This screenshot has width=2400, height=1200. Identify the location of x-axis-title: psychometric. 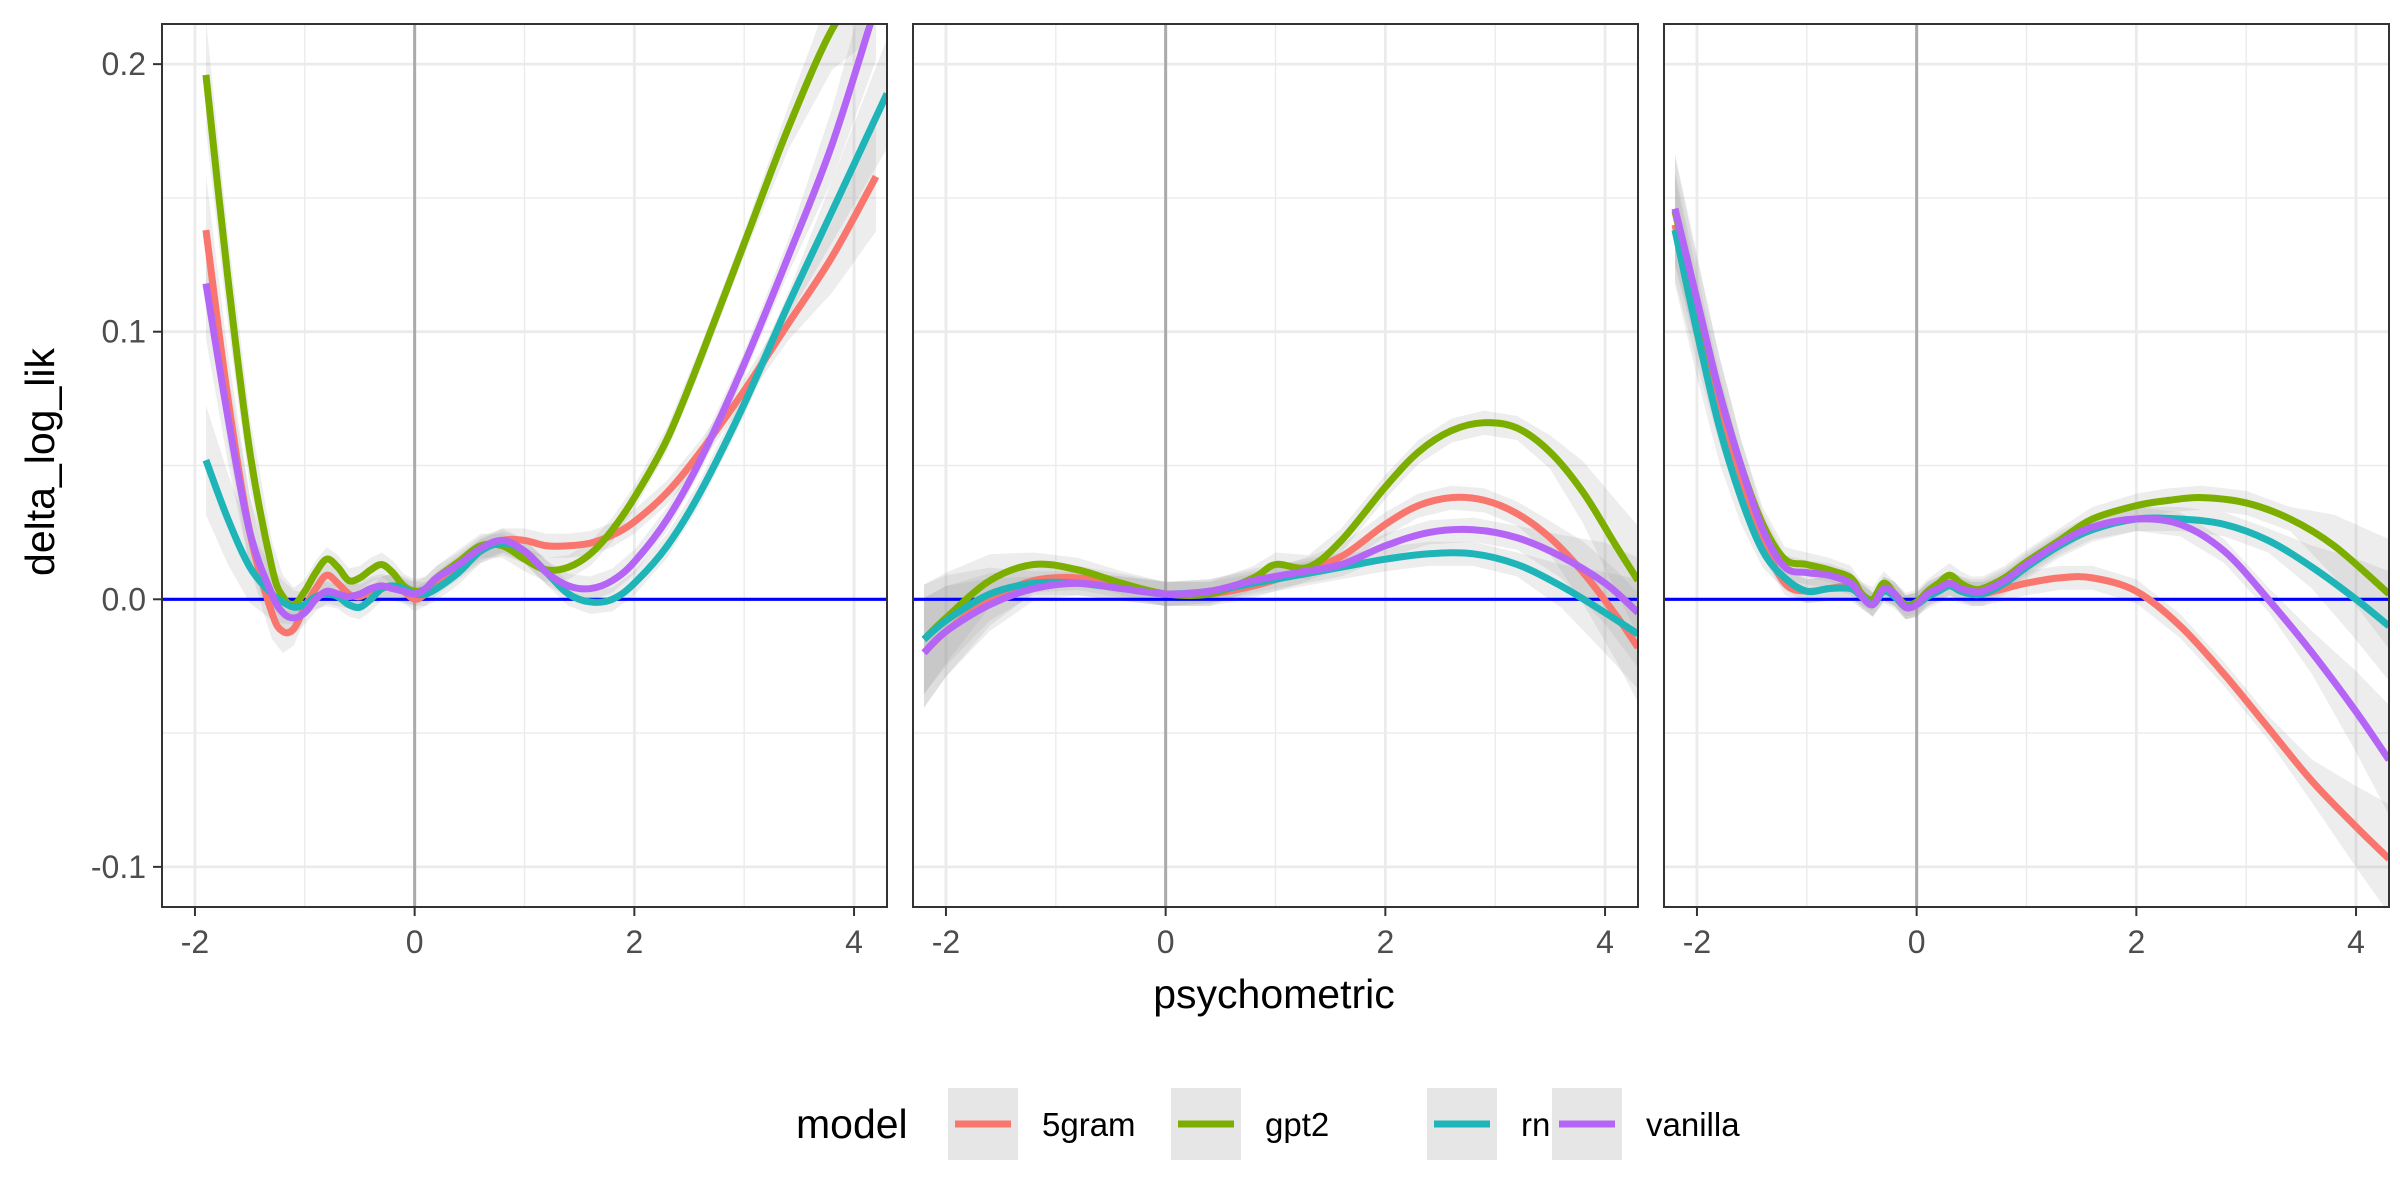
(1274, 994).